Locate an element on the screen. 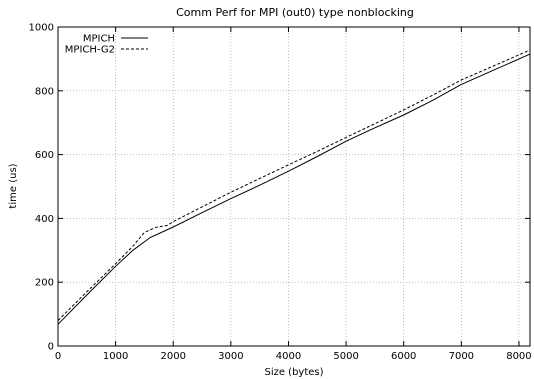 The width and height of the screenshot is (534, 379). x-tick-label: 5000 is located at coordinates (345, 356).